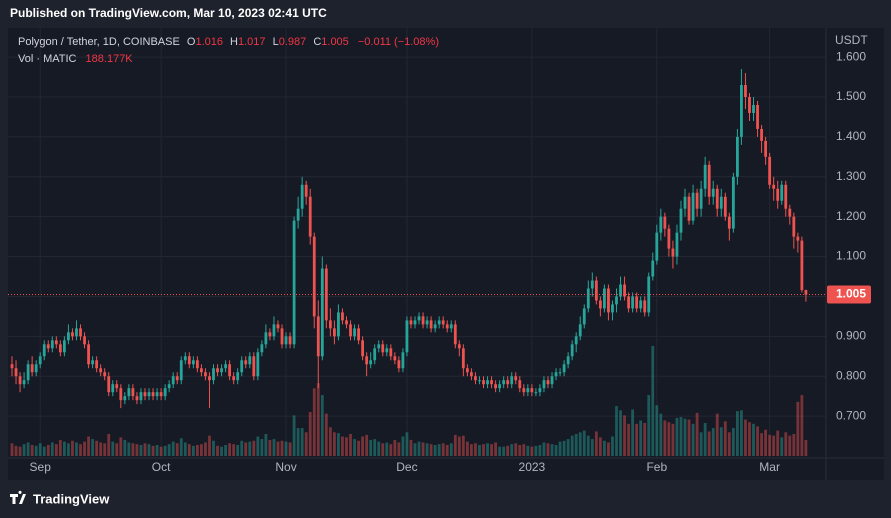  Describe the element at coordinates (849, 294) in the screenshot. I see `last-price-box` at that location.